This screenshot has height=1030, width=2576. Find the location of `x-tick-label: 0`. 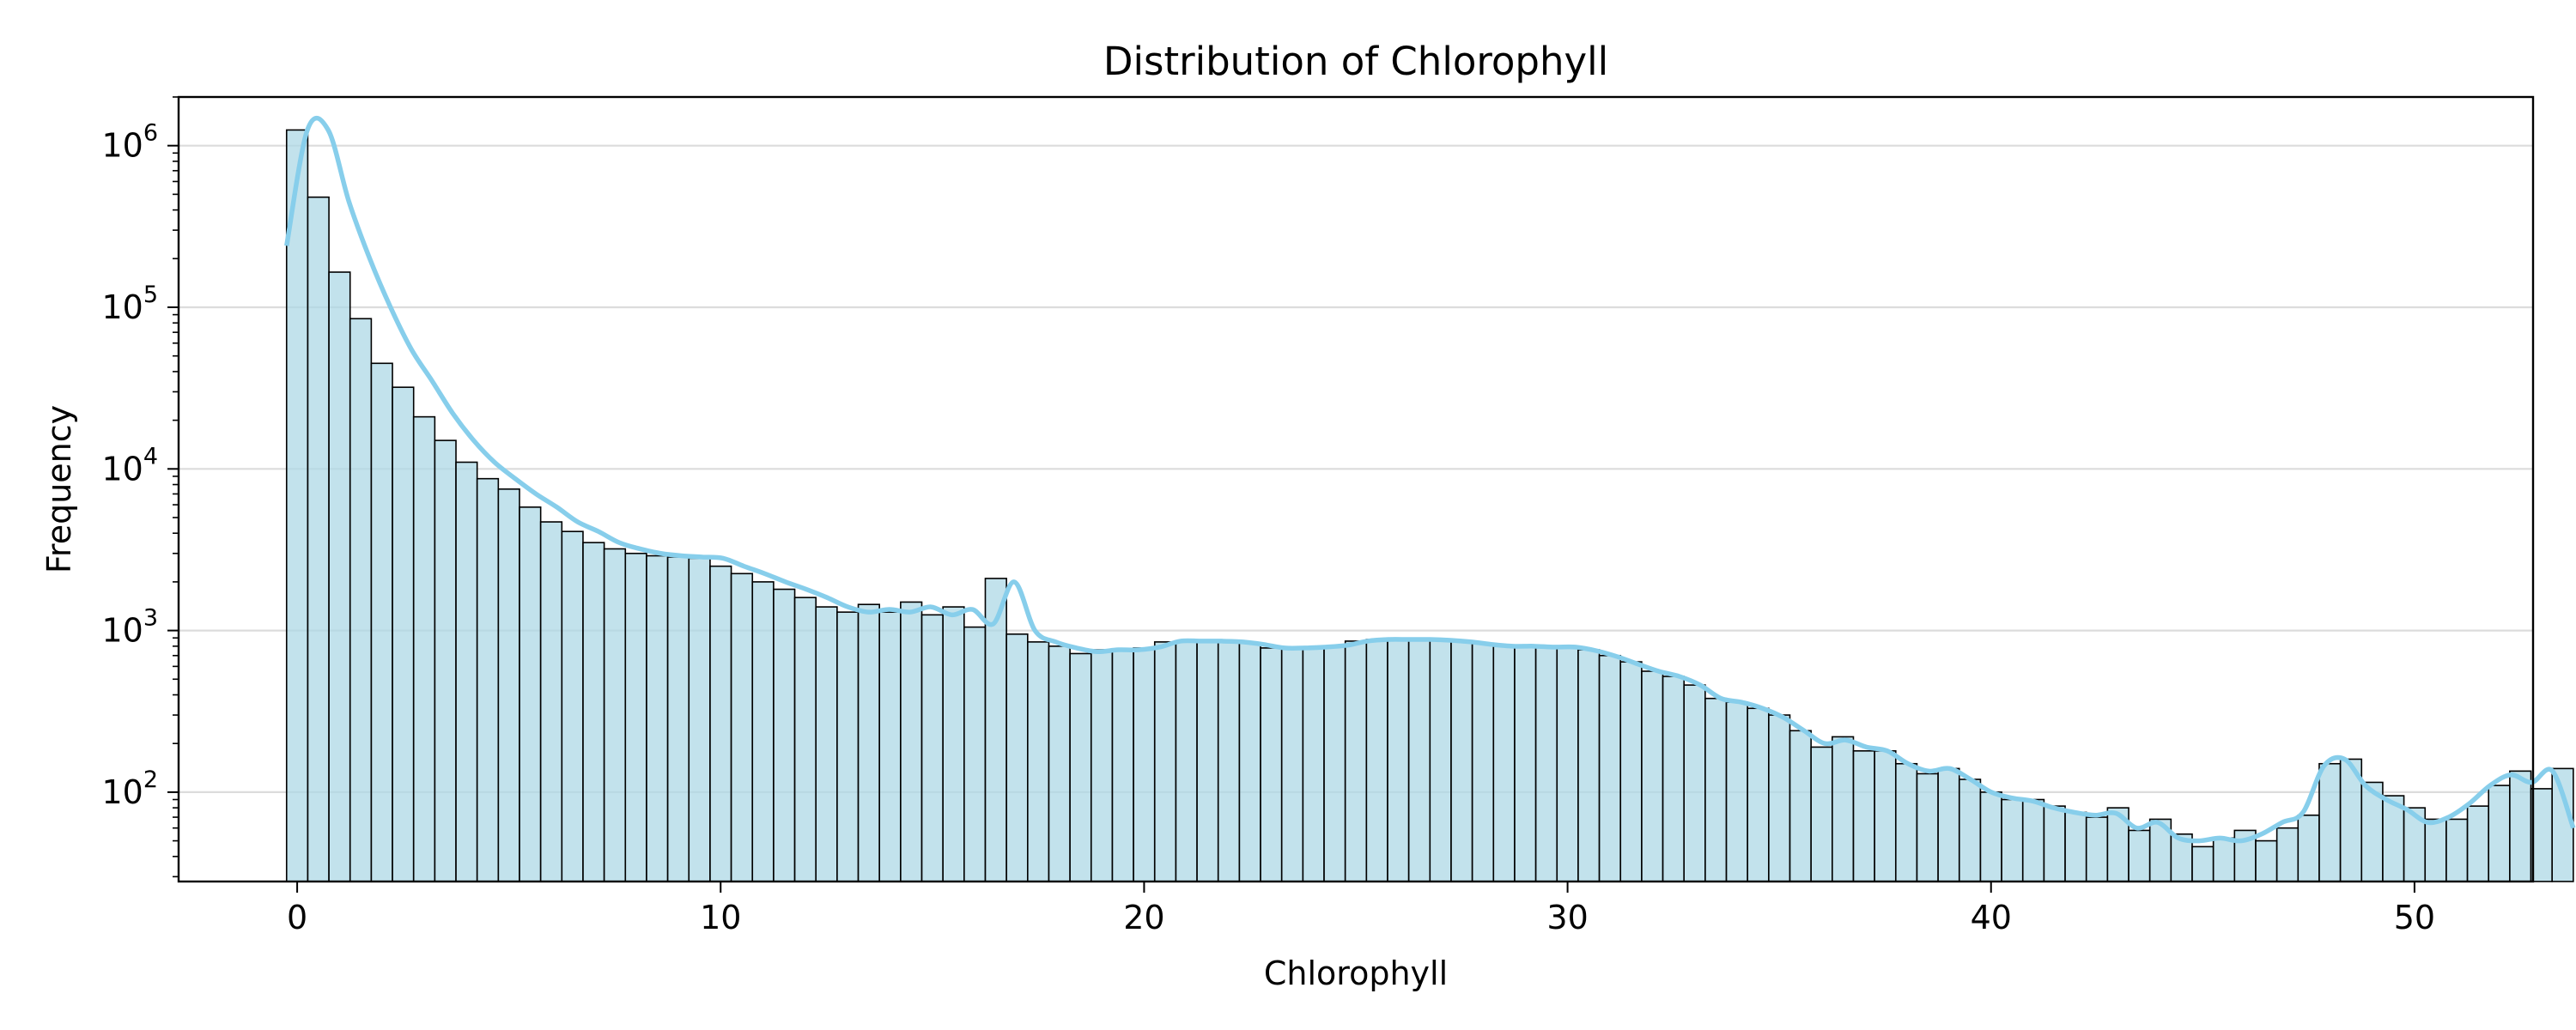

x-tick-label: 0 is located at coordinates (297, 917).